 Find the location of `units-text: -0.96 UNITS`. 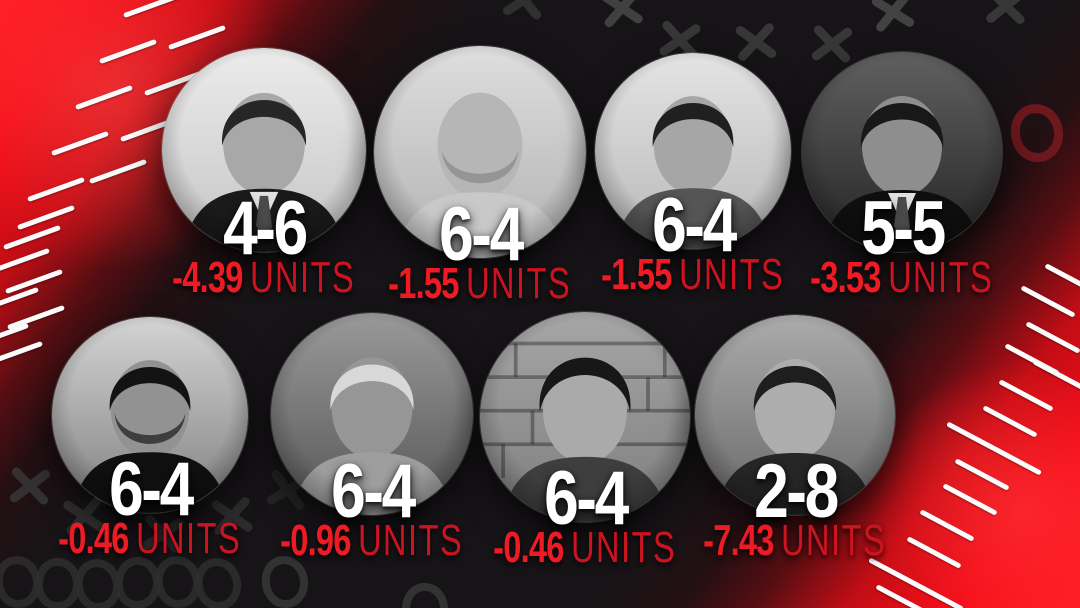

units-text: -0.96 UNITS is located at coordinates (372, 540).